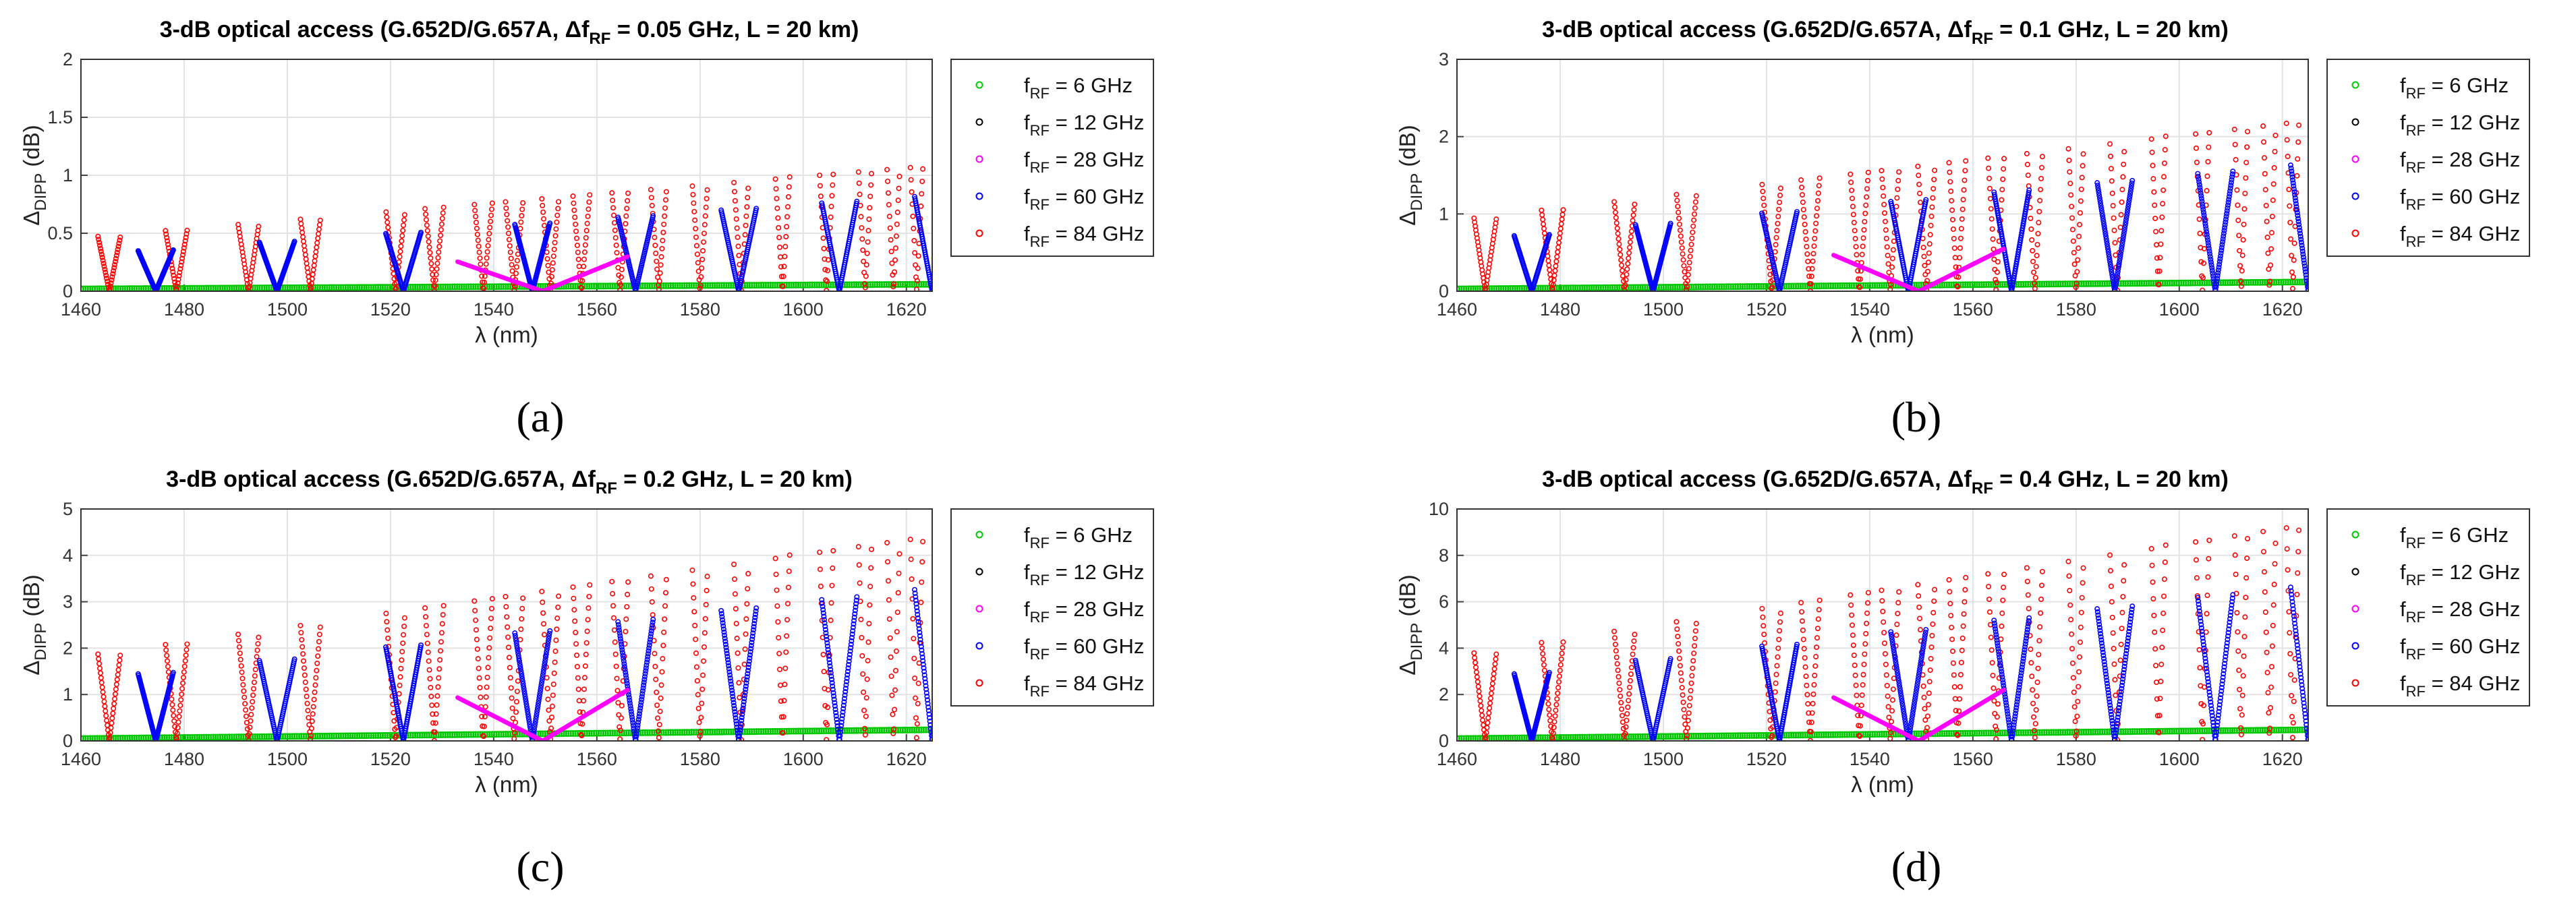 This screenshot has height=900, width=2576. I want to click on panel-letter: (a), so click(540, 417).